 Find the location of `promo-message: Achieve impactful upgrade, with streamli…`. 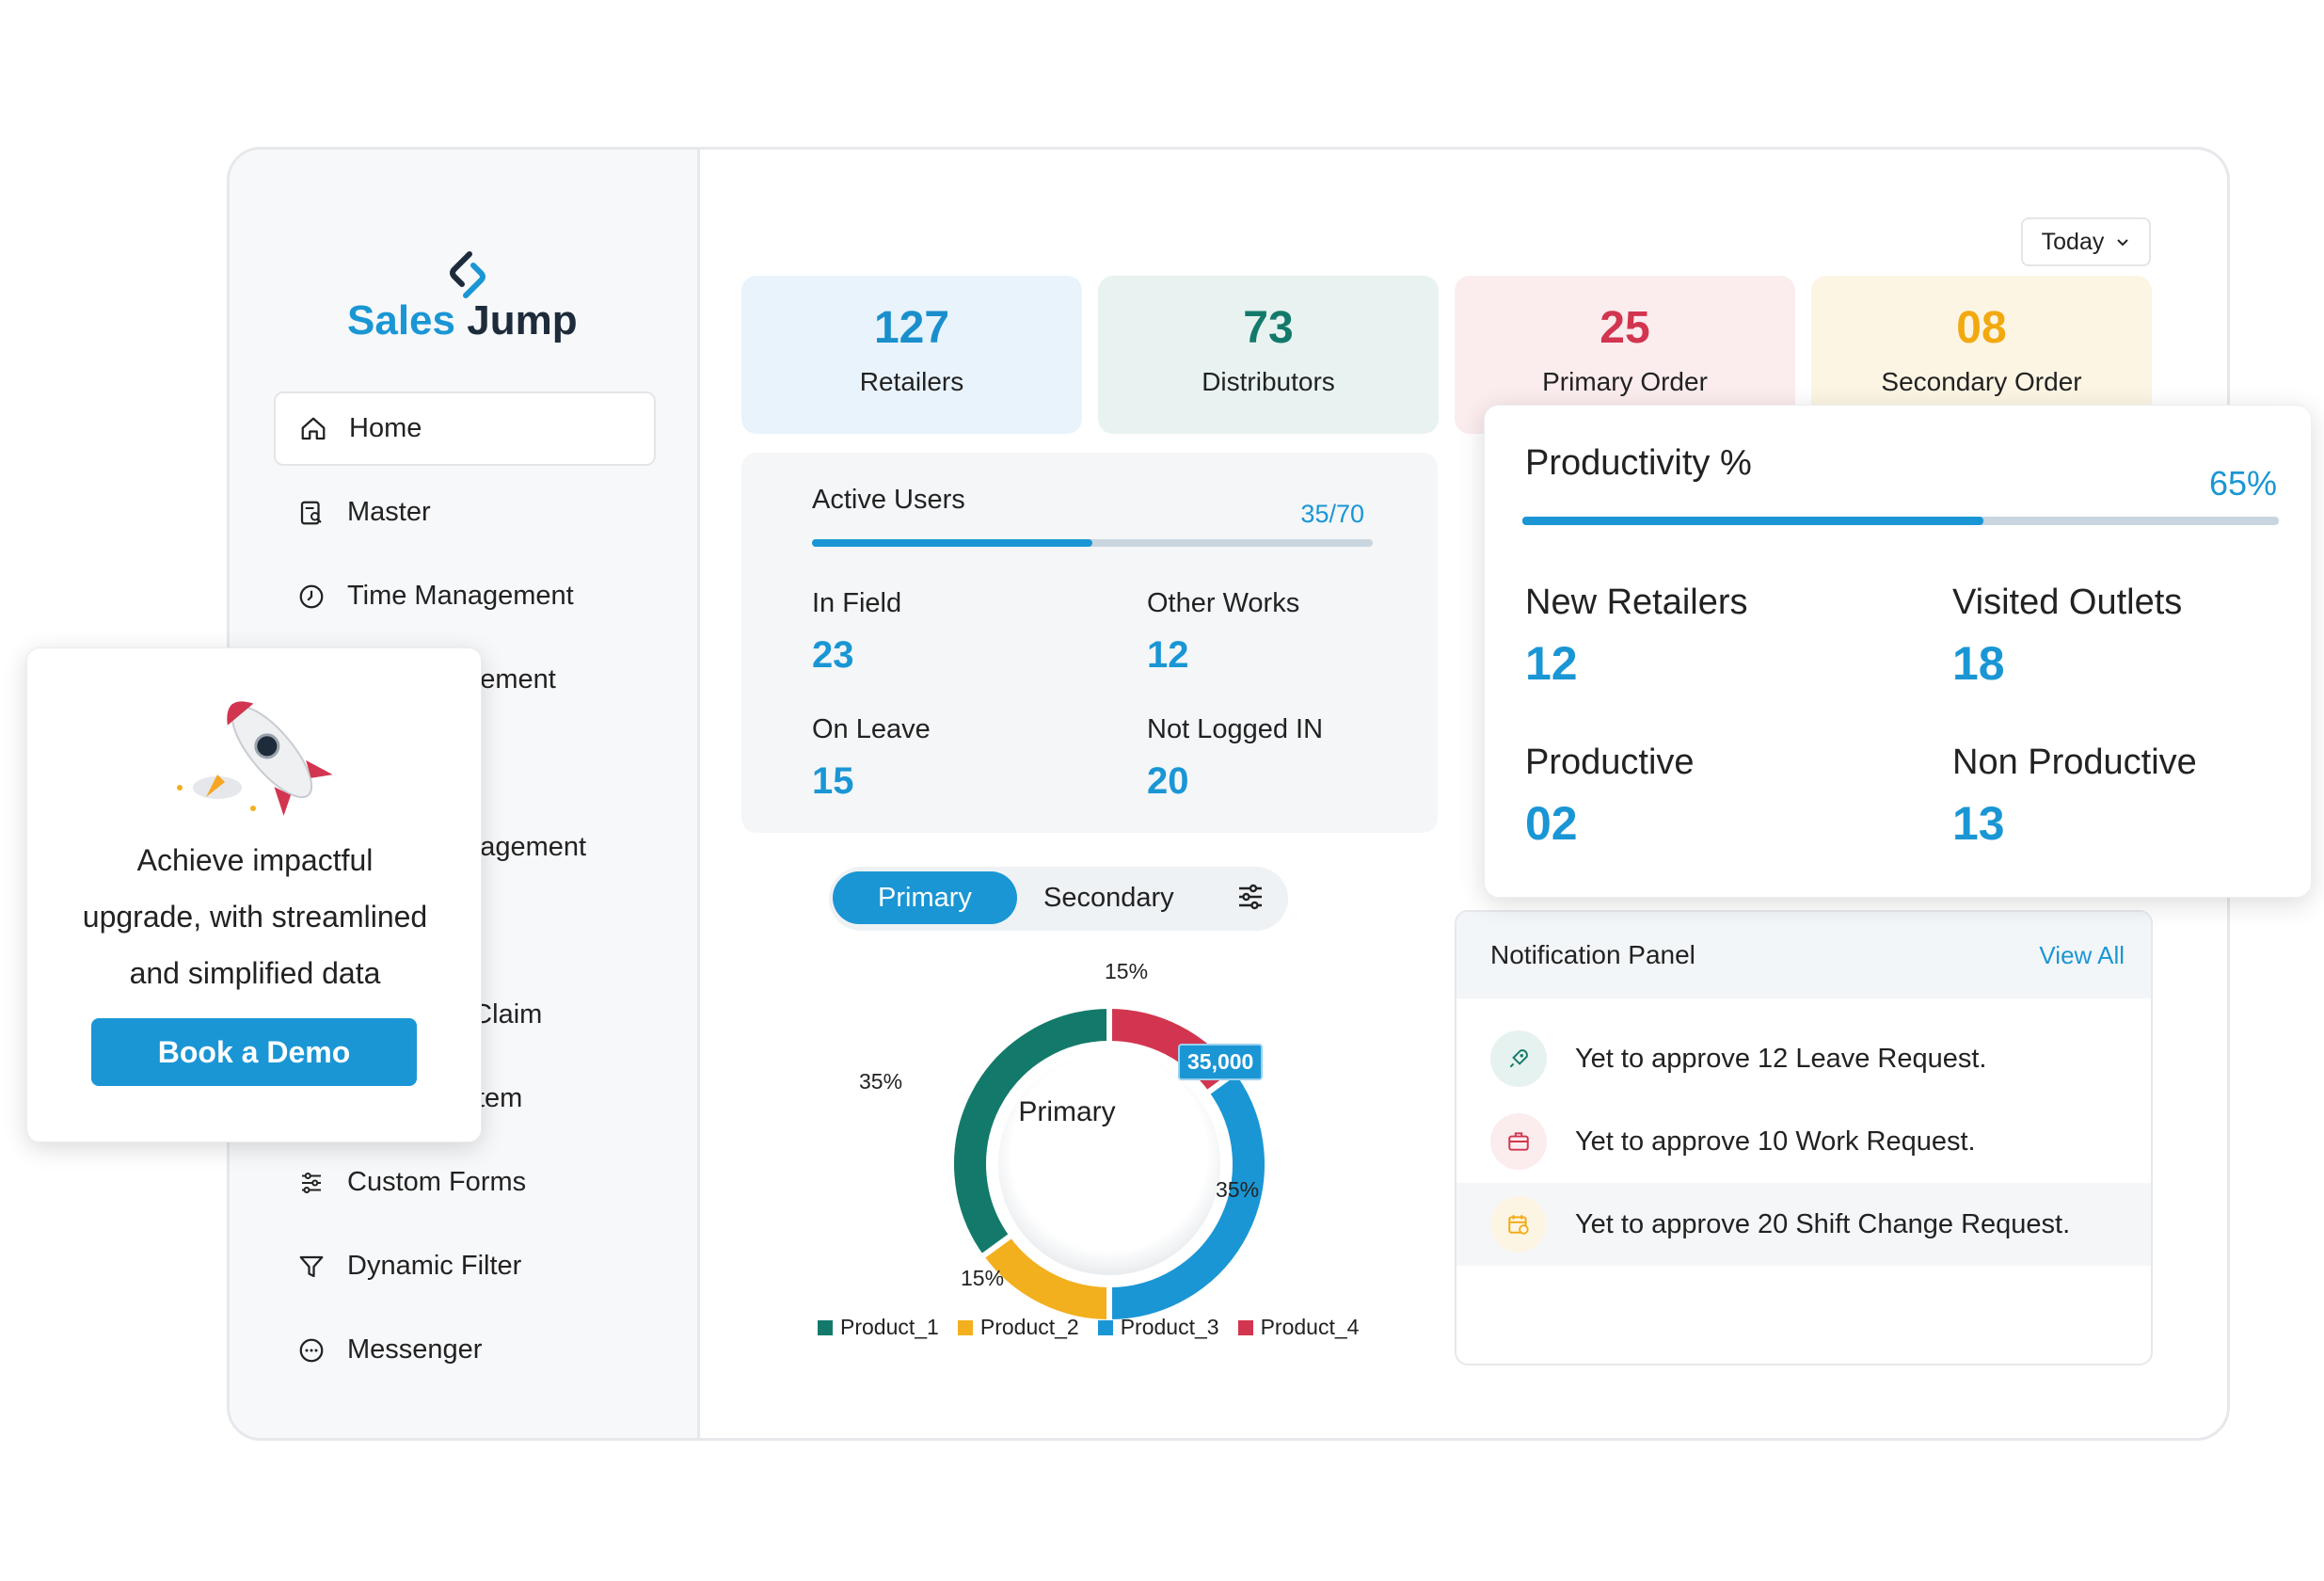

promo-message: Achieve impactful upgrade, with streamli… is located at coordinates (255, 916).